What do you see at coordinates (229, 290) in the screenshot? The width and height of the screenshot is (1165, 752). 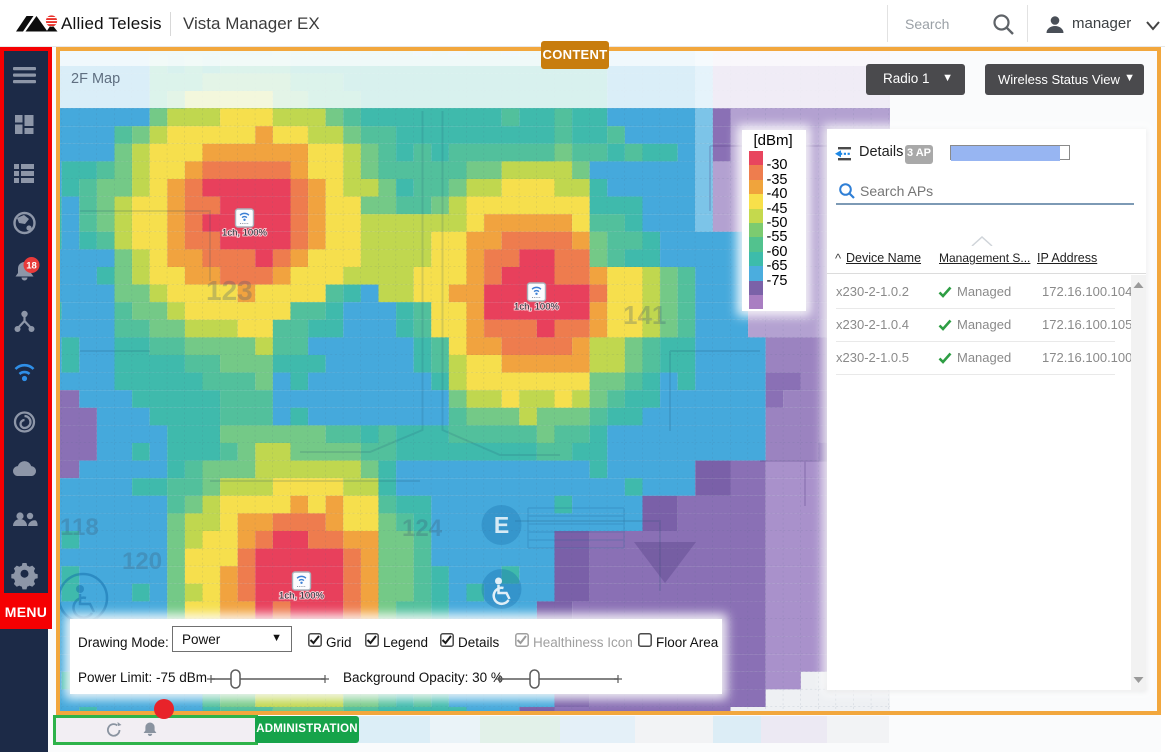 I see `svg-text: 123` at bounding box center [229, 290].